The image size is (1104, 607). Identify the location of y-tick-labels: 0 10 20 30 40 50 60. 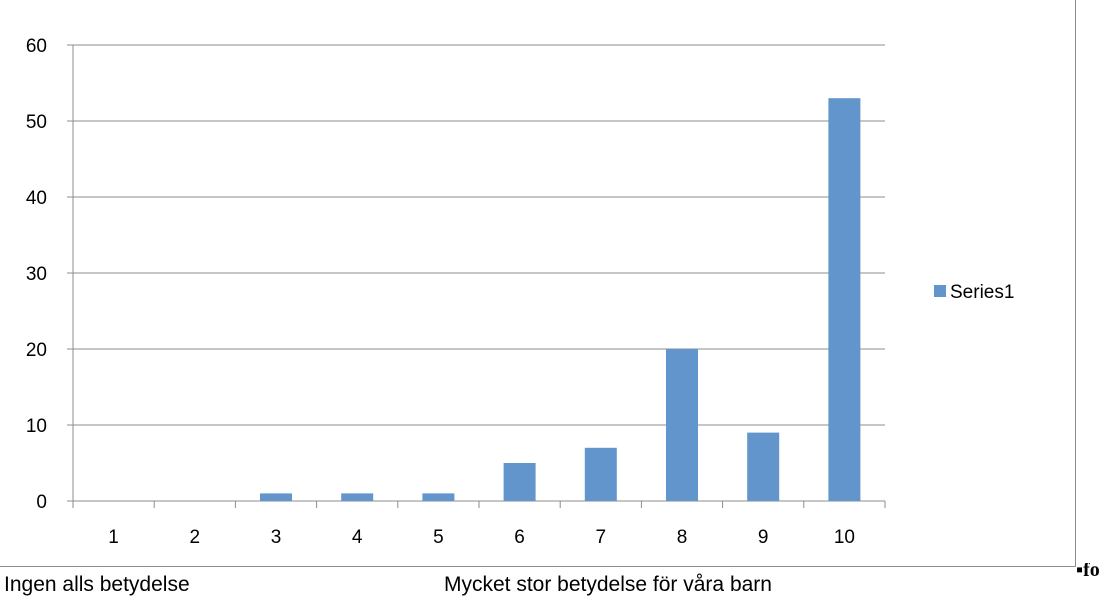
(36, 274).